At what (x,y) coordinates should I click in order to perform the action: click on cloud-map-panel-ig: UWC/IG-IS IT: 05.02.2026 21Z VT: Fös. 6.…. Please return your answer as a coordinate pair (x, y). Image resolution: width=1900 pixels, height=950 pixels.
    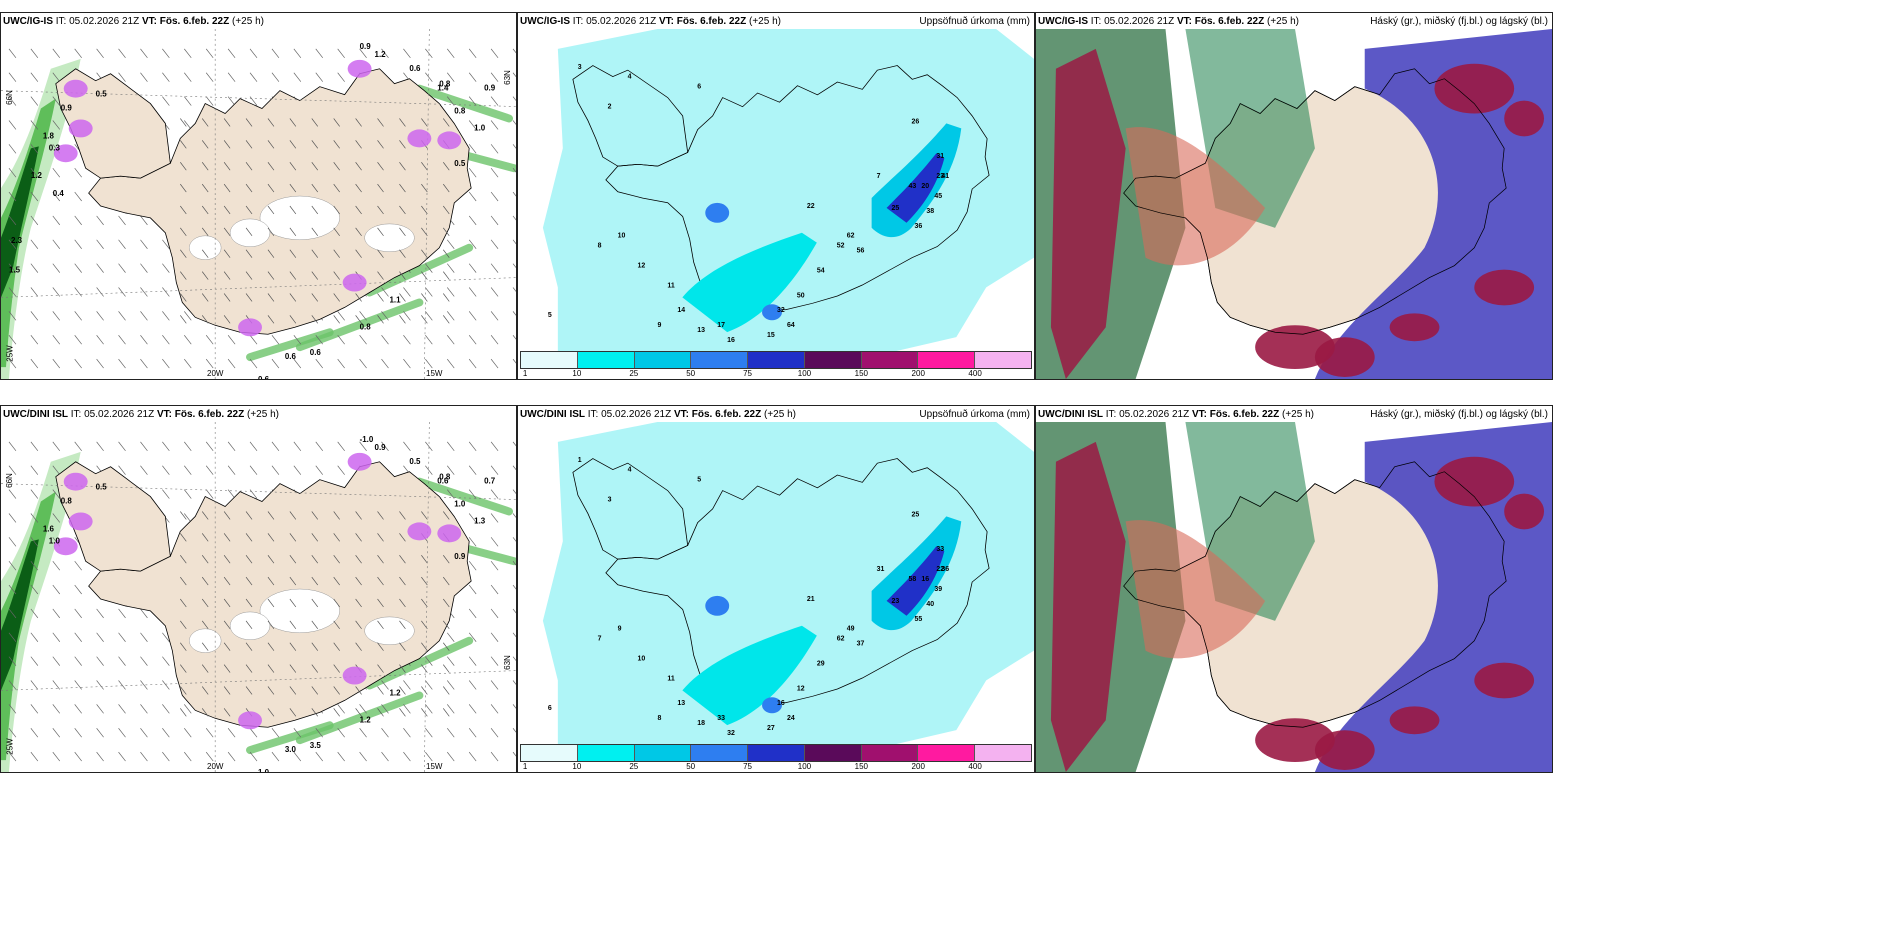
    Looking at the image, I should click on (1294, 196).